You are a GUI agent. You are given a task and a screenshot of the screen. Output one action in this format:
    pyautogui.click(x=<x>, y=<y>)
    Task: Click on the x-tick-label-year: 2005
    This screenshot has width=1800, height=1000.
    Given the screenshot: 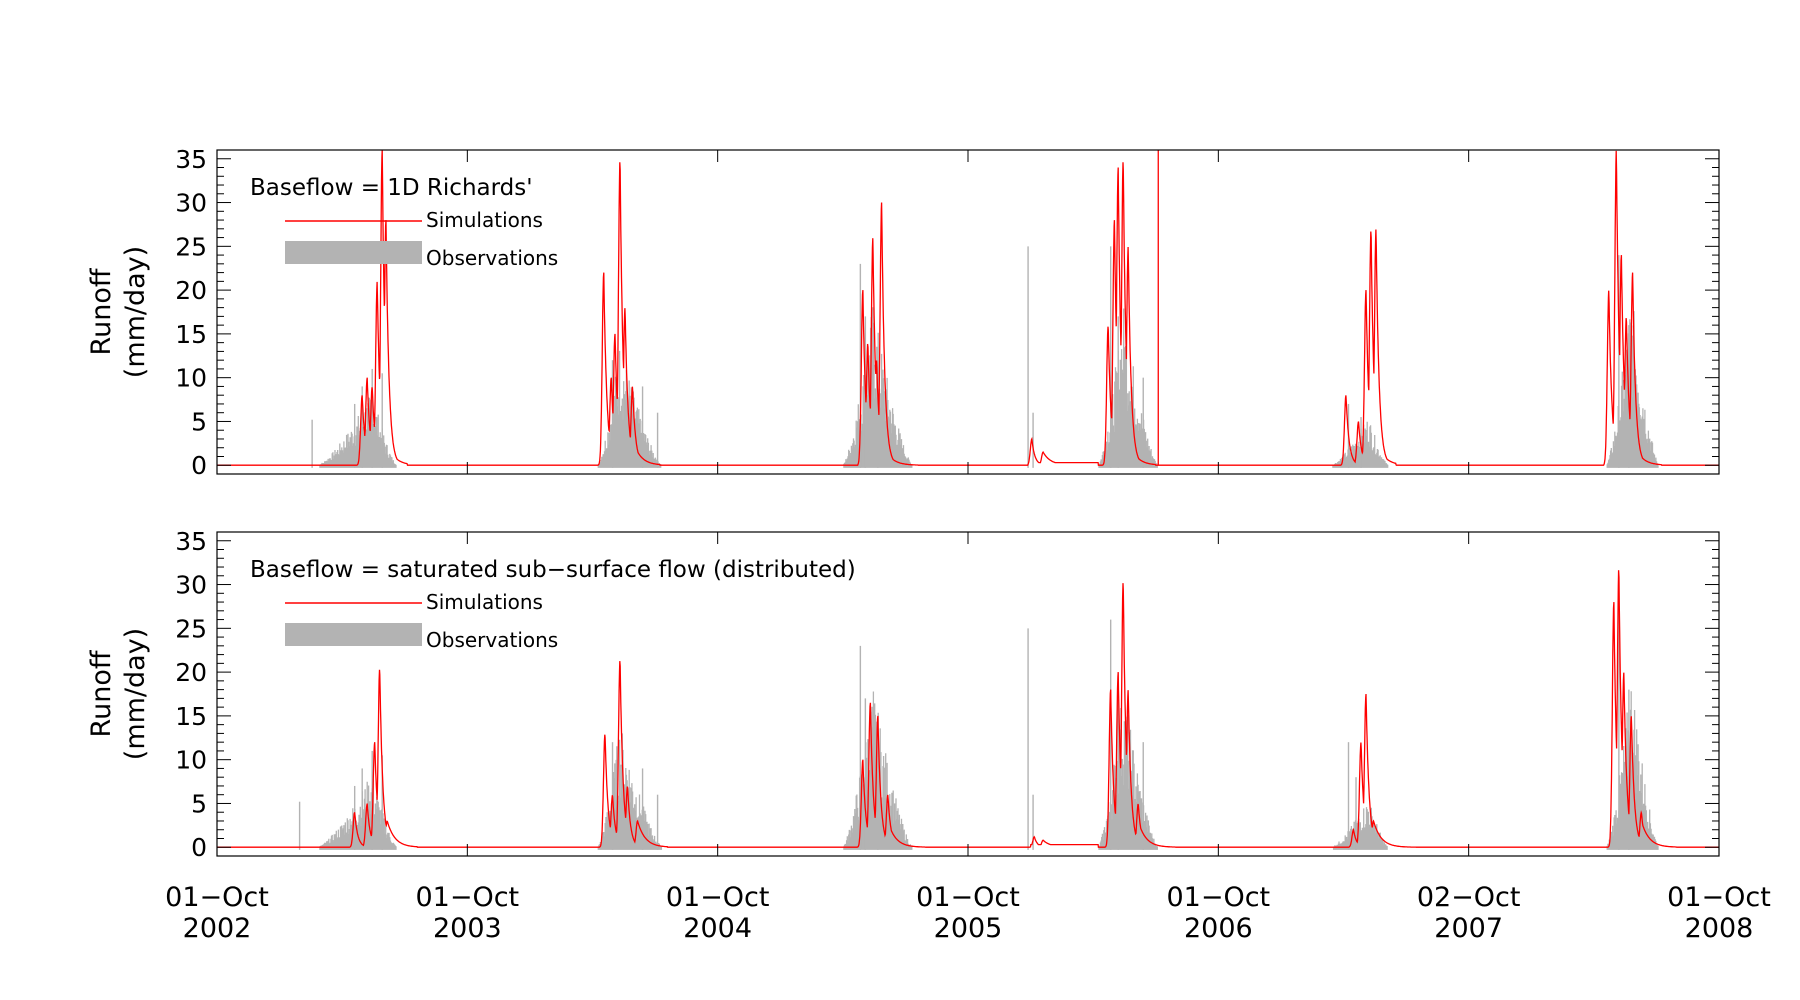 What is the action you would take?
    pyautogui.click(x=968, y=928)
    